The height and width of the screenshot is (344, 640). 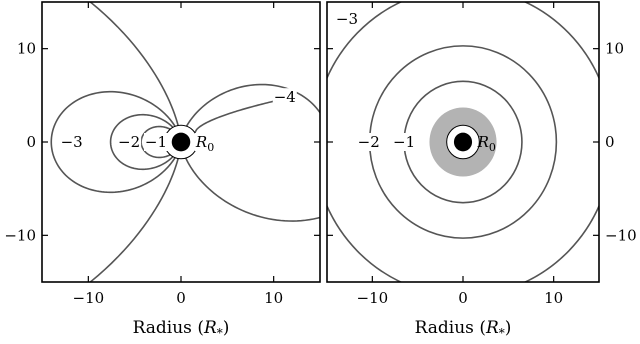 I want to click on contour-open-upper, so click(x=239, y=116).